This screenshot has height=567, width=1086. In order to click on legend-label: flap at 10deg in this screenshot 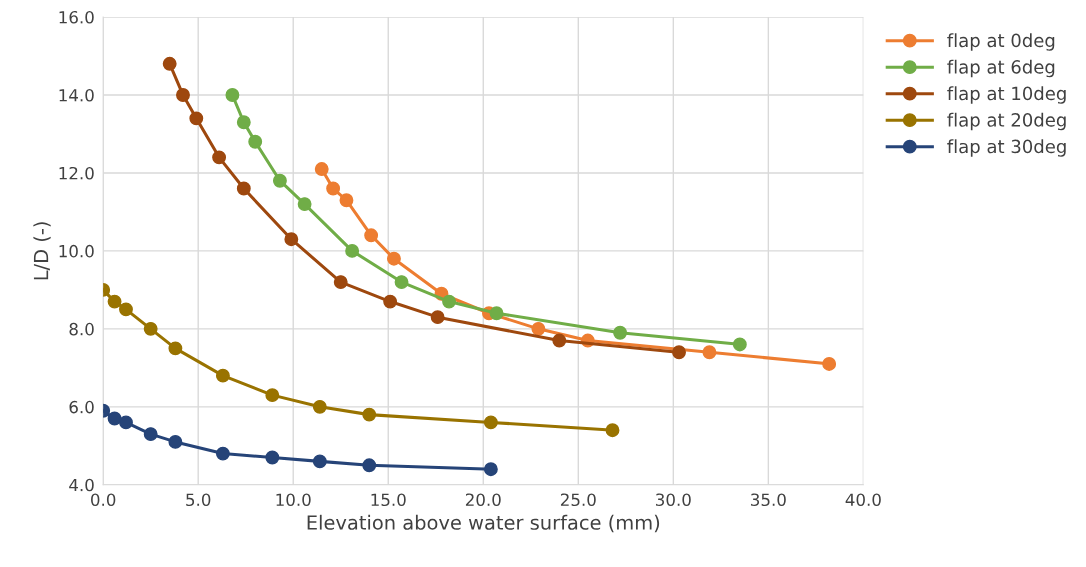, I will do `click(1006, 95)`.